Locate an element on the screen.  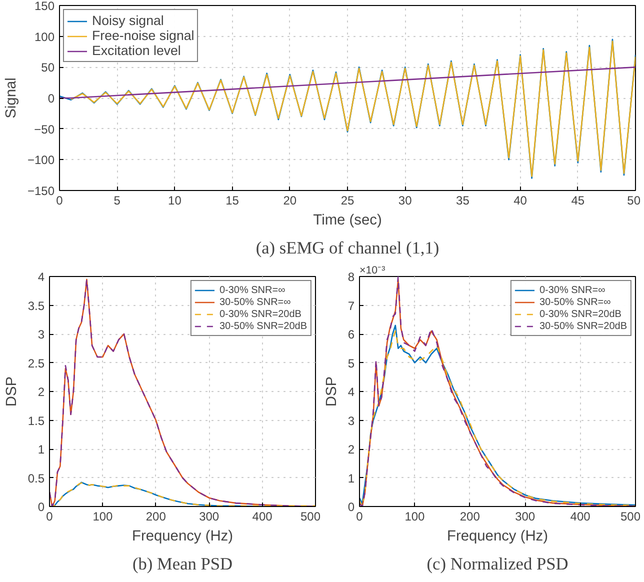
y-tick-label: 2.5 is located at coordinates (36, 363).